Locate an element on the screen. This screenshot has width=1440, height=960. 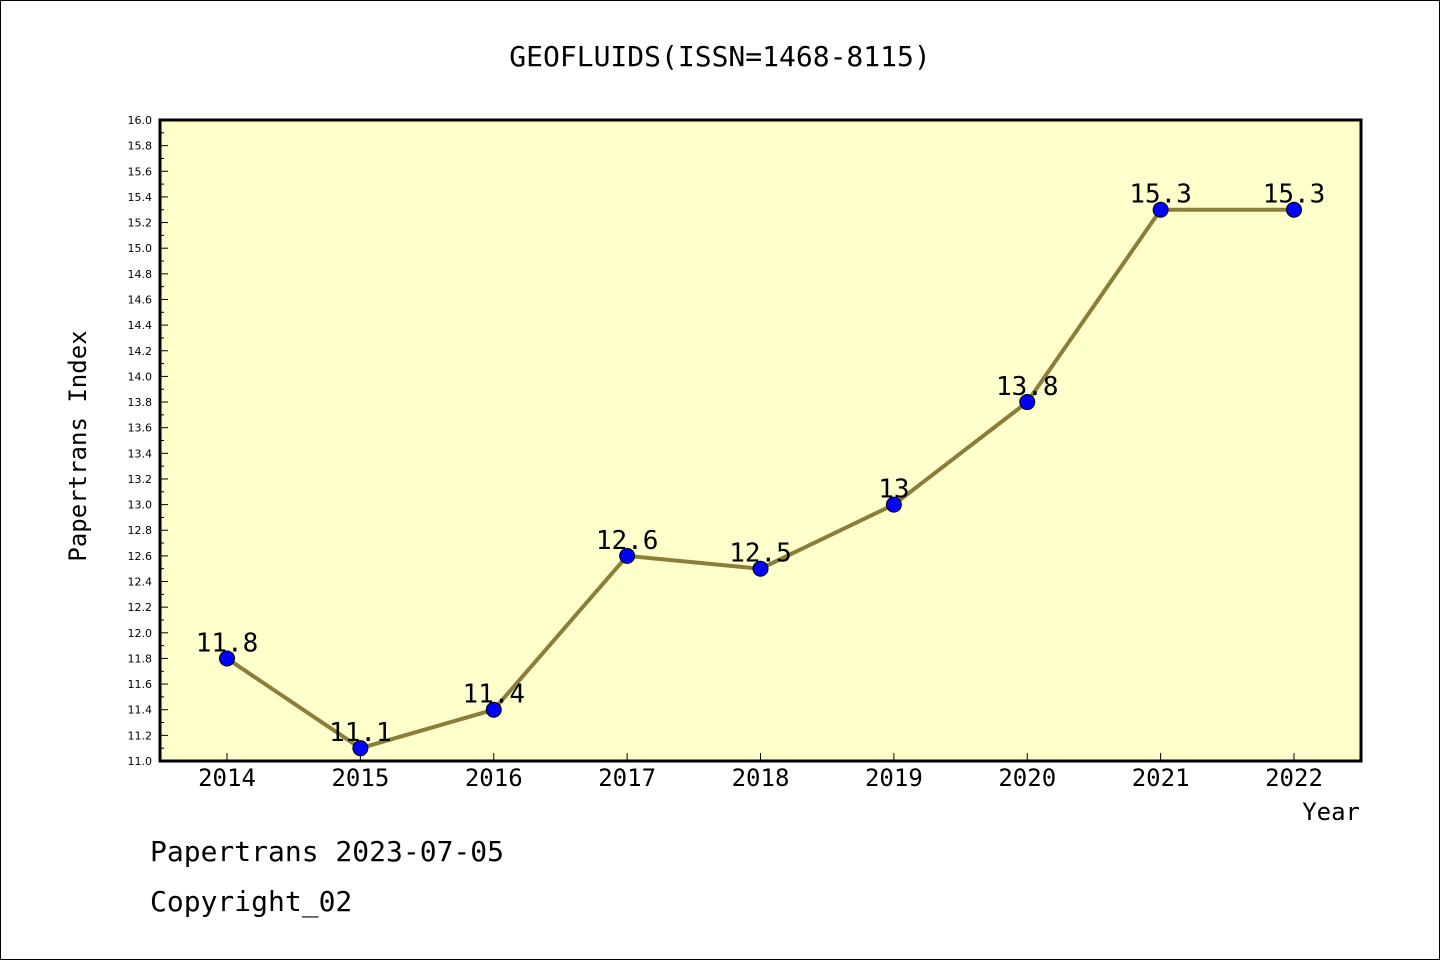
y-tick-label: 12.8 is located at coordinates (140, 530).